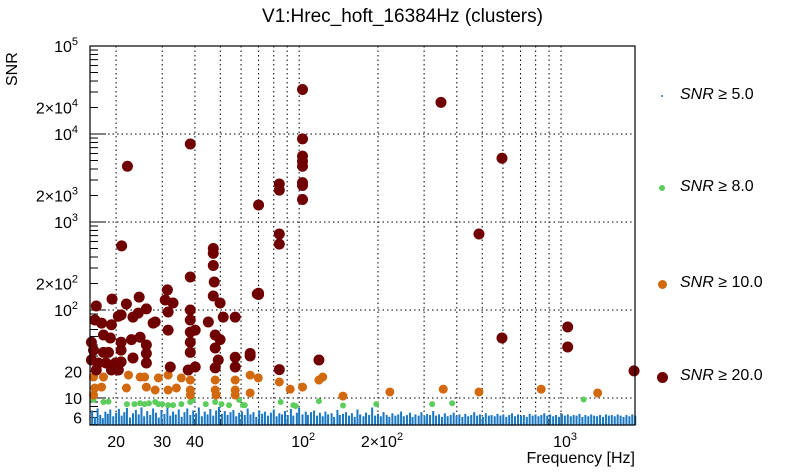 The image size is (805, 472). What do you see at coordinates (66, 222) in the screenshot?
I see `y-tick-label: 10³` at bounding box center [66, 222].